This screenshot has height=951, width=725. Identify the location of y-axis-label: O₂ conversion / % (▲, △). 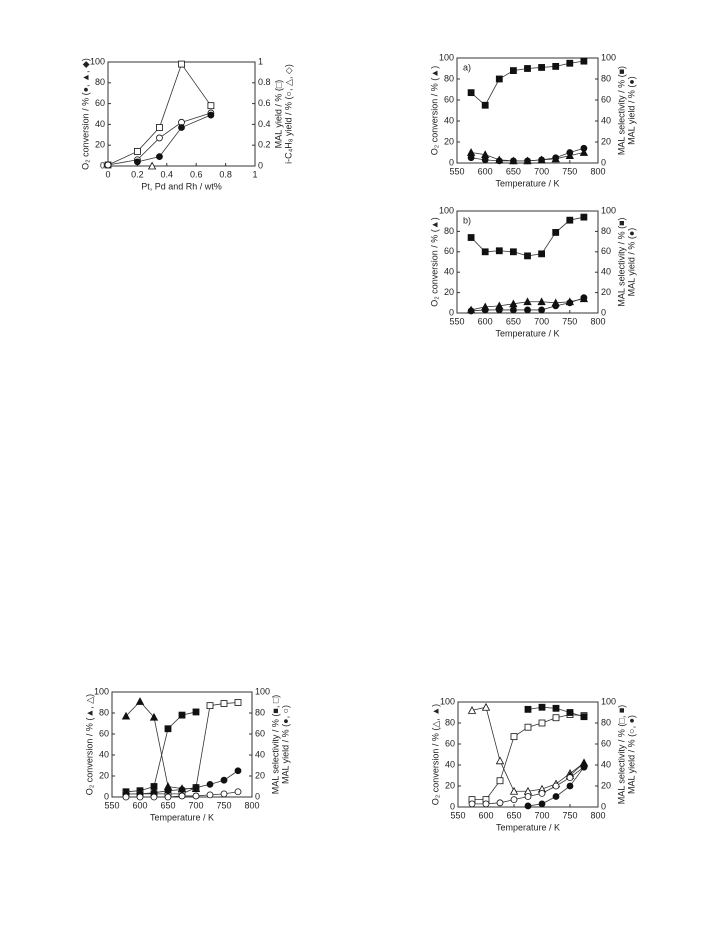
(89, 744).